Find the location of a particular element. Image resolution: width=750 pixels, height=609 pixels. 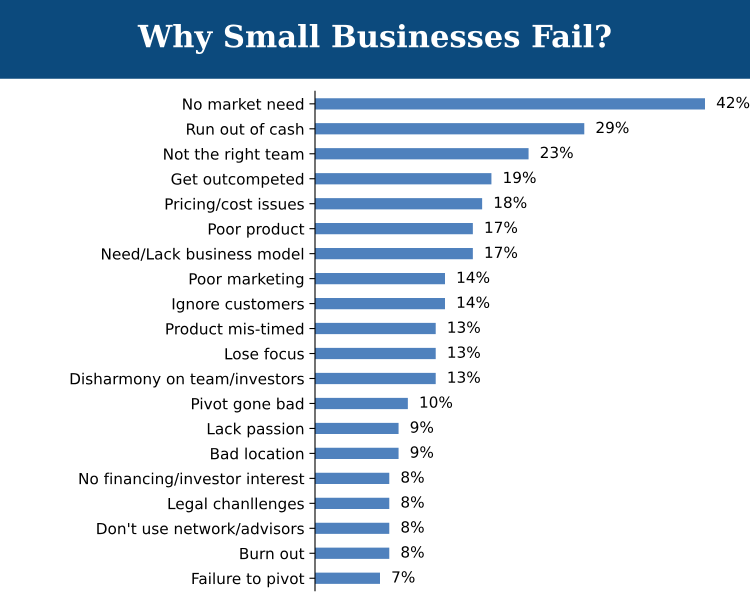

y-tick-label: Don't use network/advisors is located at coordinates (200, 529).